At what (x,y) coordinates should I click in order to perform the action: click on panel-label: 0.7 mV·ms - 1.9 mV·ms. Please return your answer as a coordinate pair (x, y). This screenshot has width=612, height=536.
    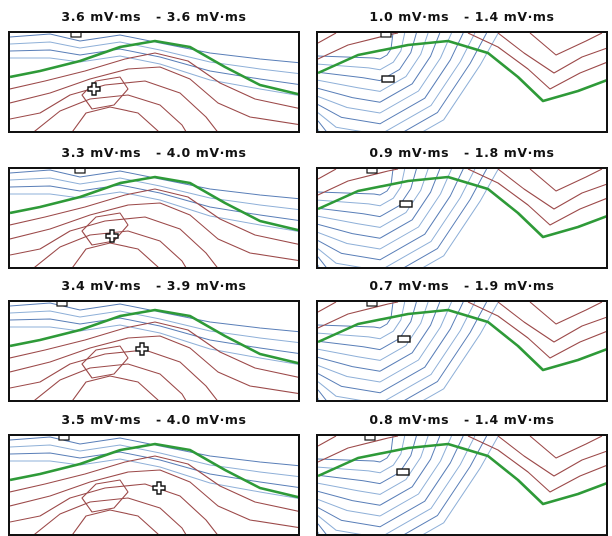
    Looking at the image, I should click on (462, 285).